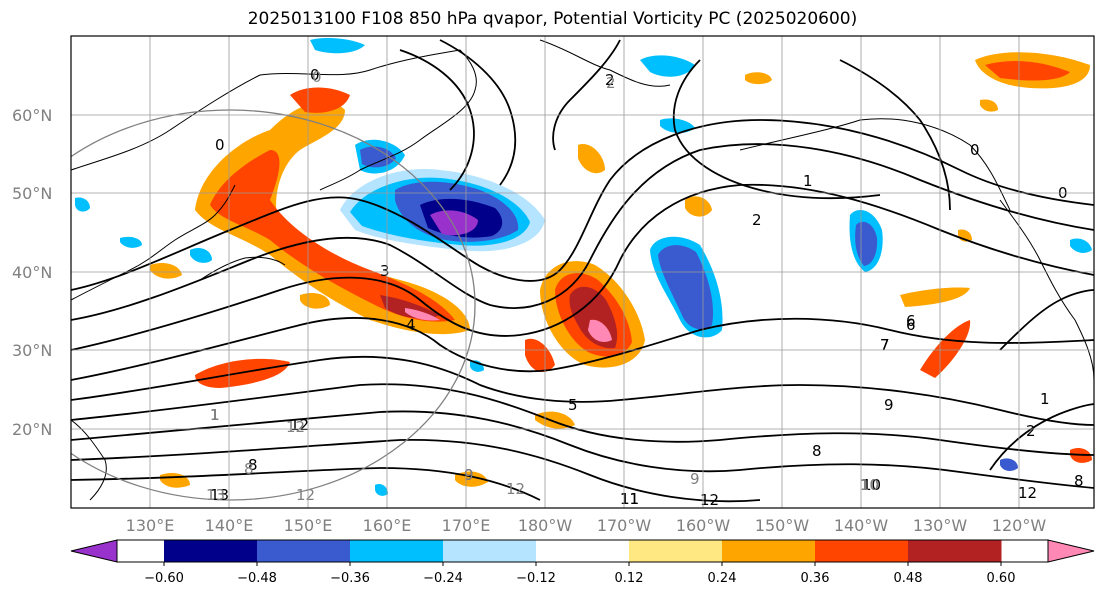 This screenshot has width=1105, height=601. What do you see at coordinates (387, 525) in the screenshot?
I see `lon-label: 160°E` at bounding box center [387, 525].